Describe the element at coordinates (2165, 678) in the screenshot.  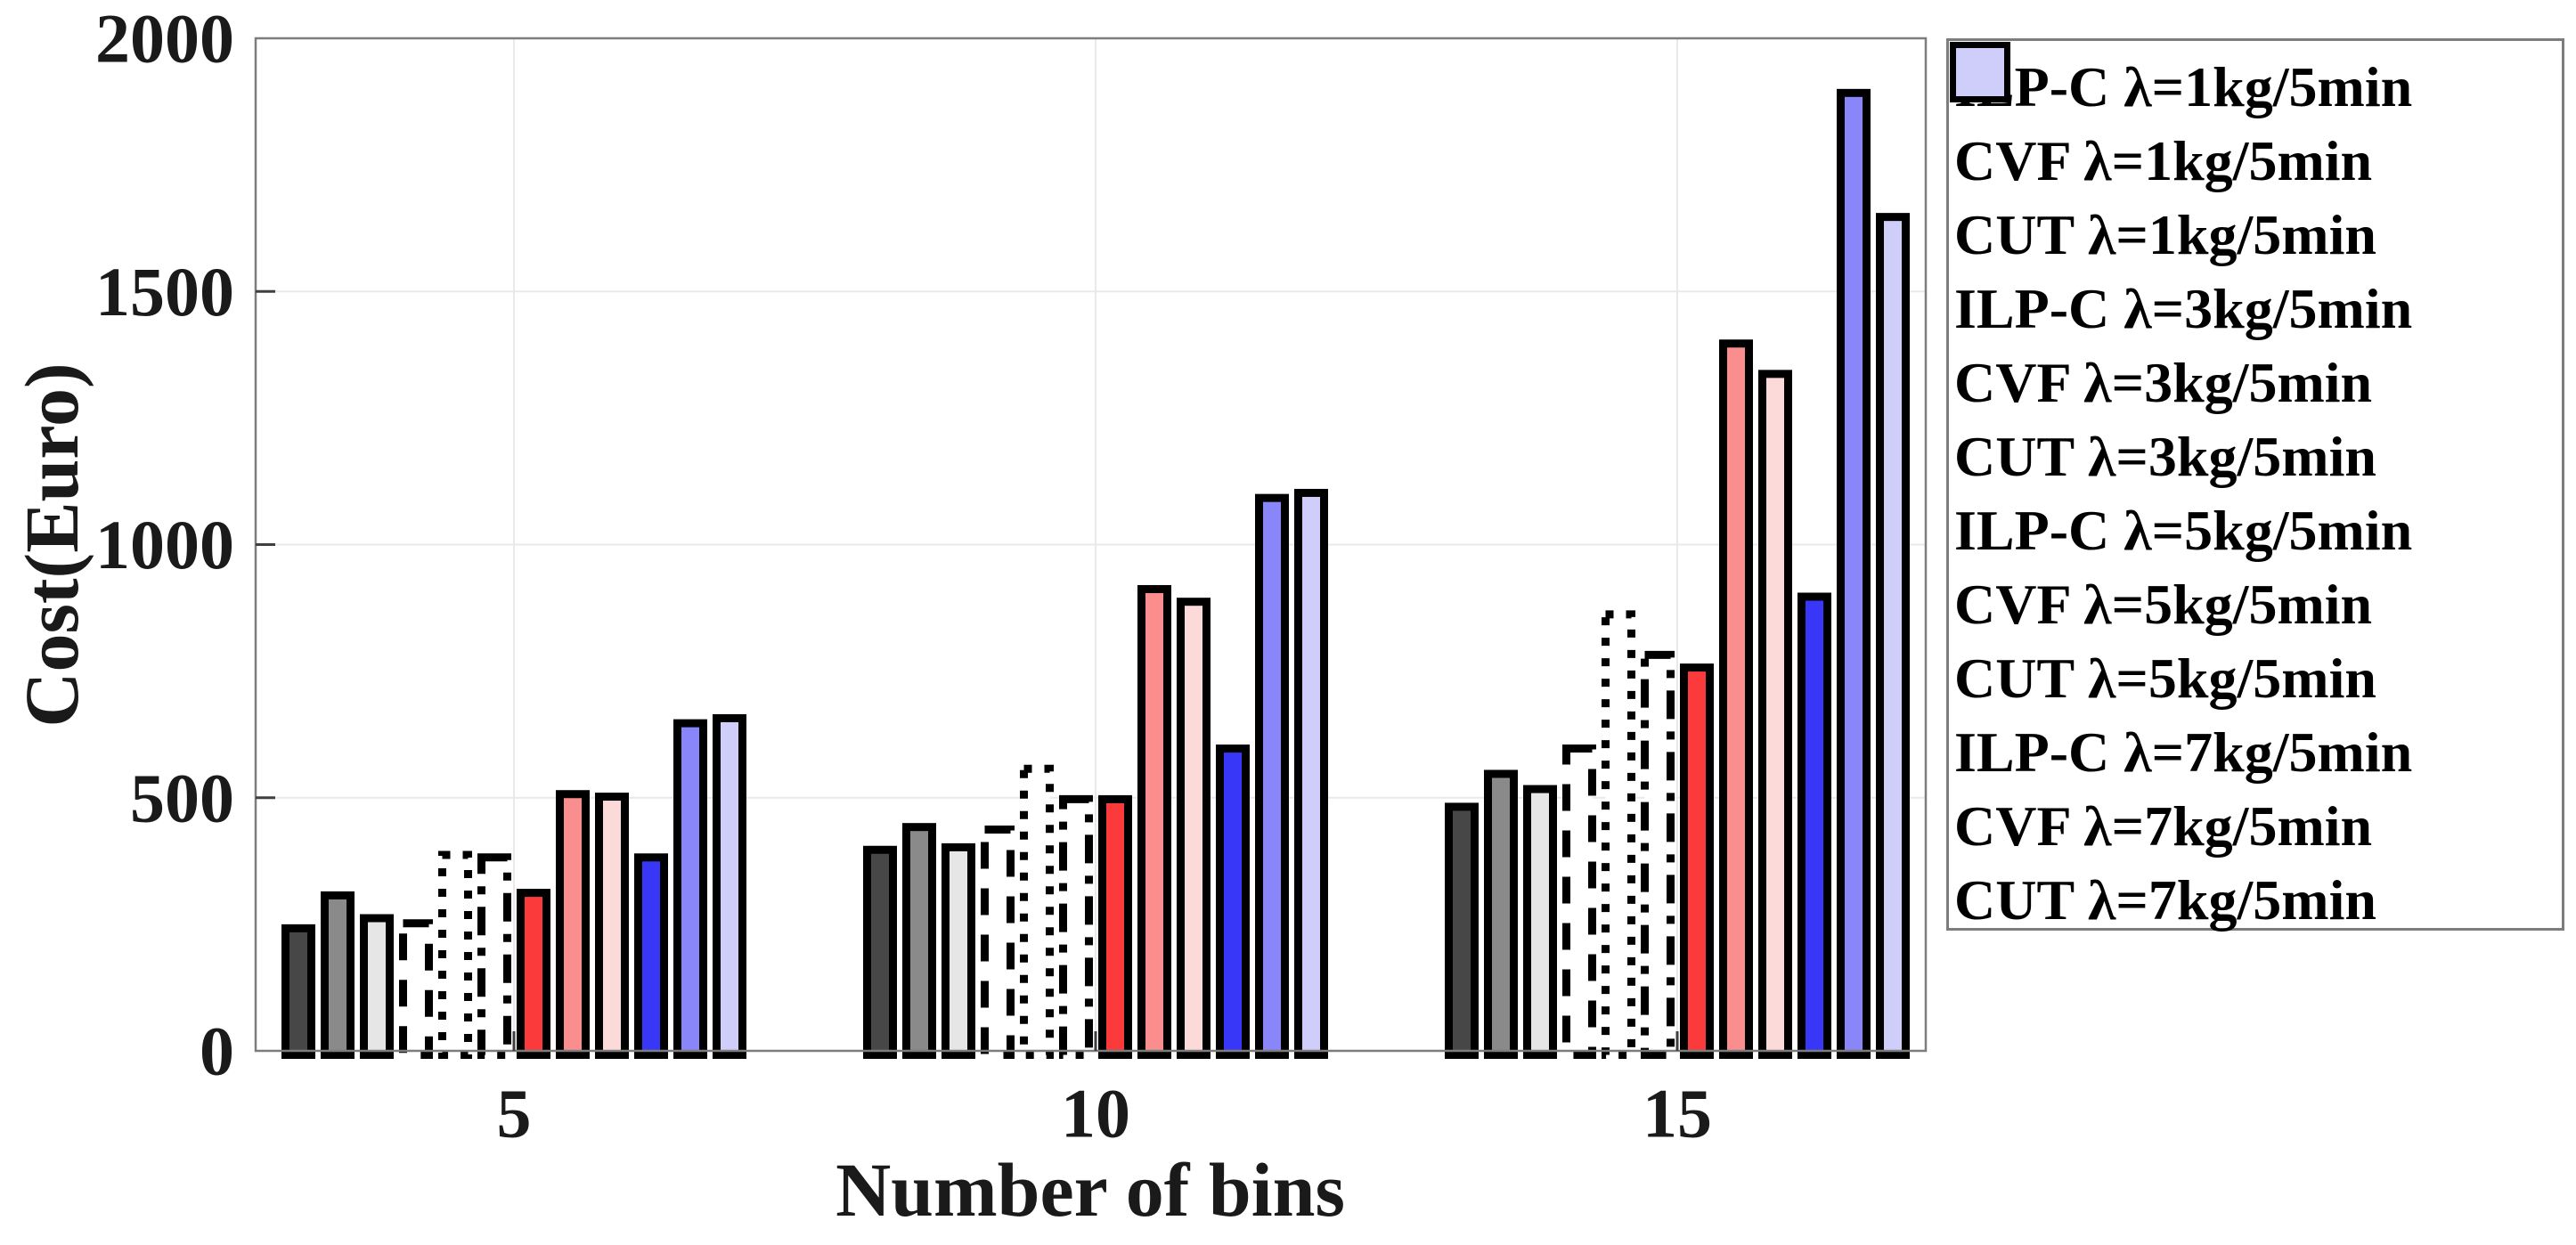
I see `legend-label: CUT λ=5kg/5min` at that location.